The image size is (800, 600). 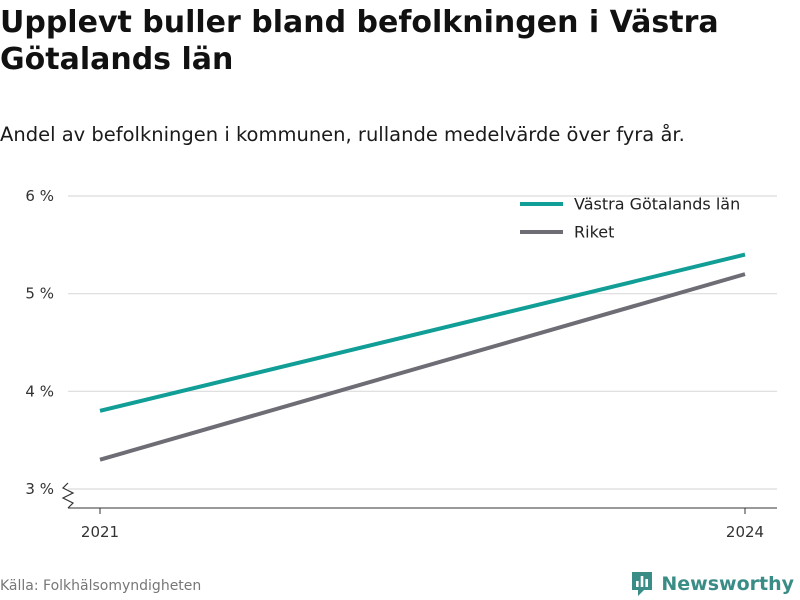 I want to click on bar-chart-logo-icon, so click(x=642, y=584).